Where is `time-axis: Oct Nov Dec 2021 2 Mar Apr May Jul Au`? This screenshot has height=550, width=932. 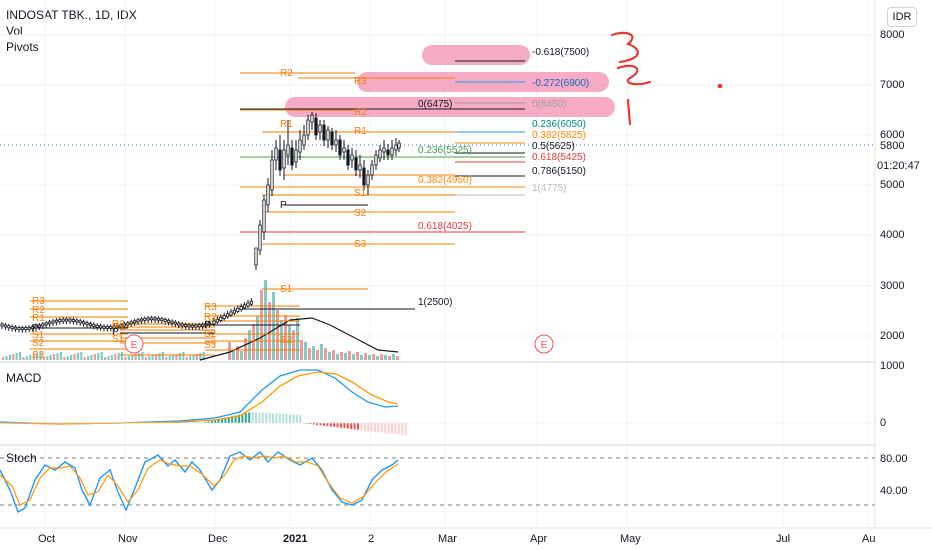
time-axis: Oct Nov Dec 2021 2 Mar Apr May Jul Au is located at coordinates (456, 539).